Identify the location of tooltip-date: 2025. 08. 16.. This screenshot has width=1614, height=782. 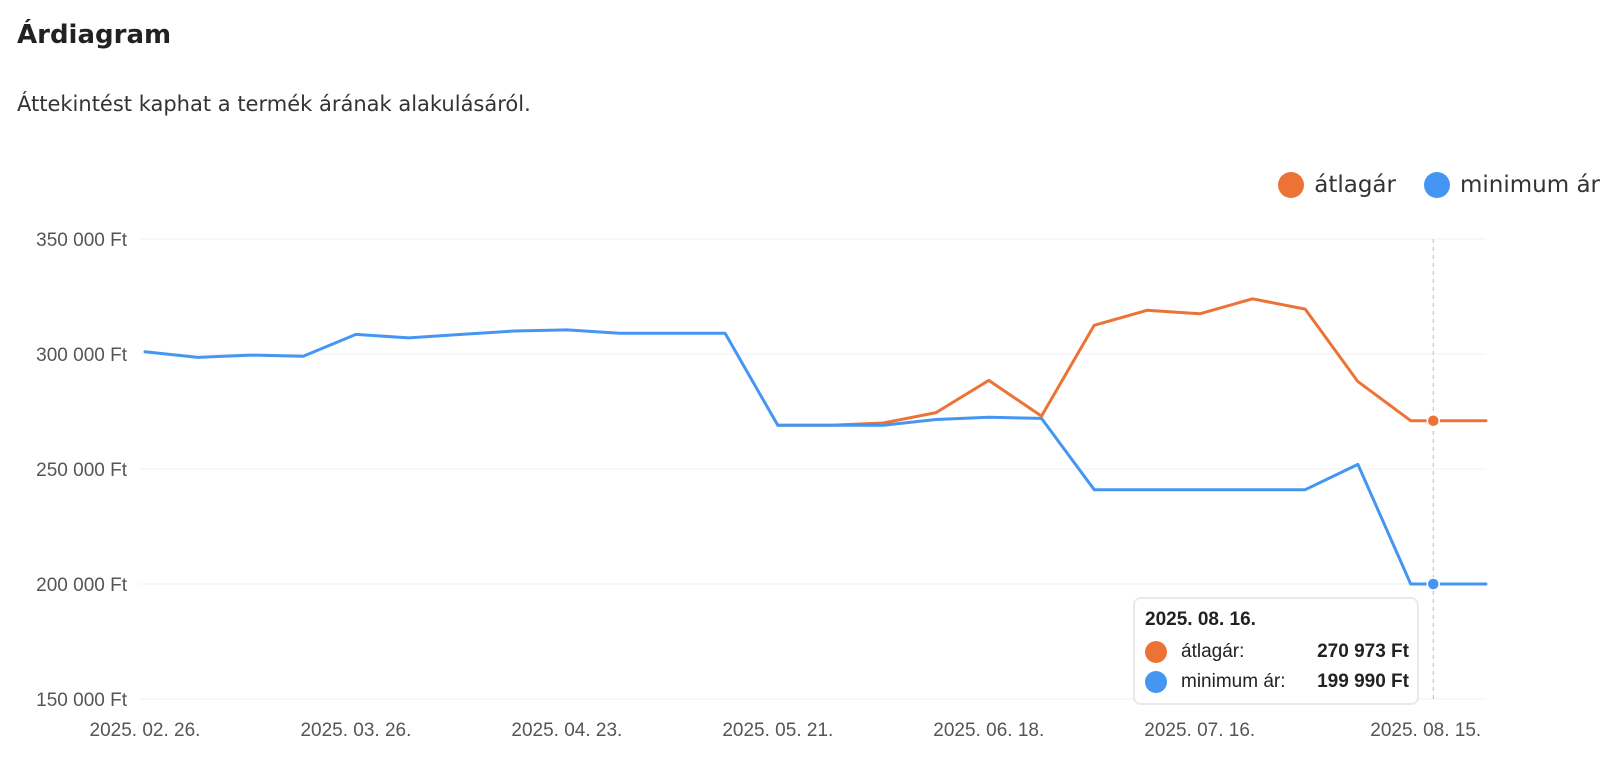
(1200, 619).